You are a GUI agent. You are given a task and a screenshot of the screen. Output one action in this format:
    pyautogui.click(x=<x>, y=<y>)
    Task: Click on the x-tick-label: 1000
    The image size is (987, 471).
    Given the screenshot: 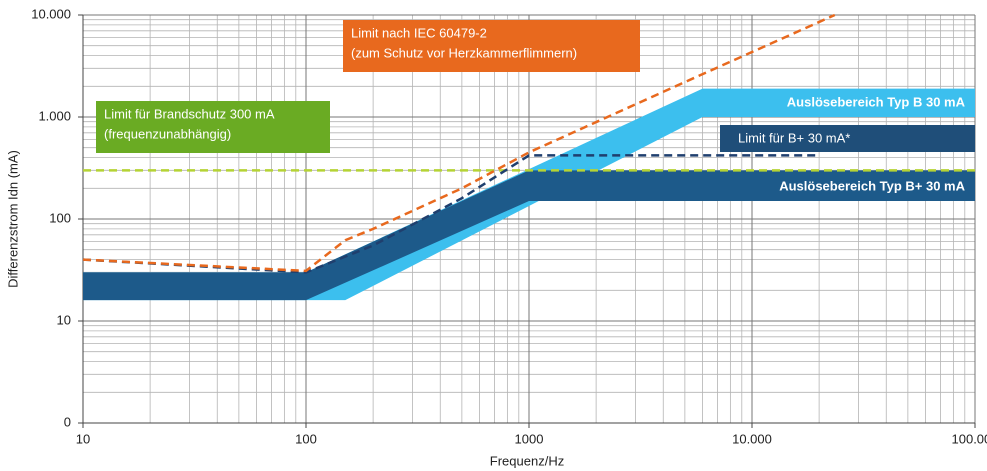 What is the action you would take?
    pyautogui.click(x=529, y=438)
    